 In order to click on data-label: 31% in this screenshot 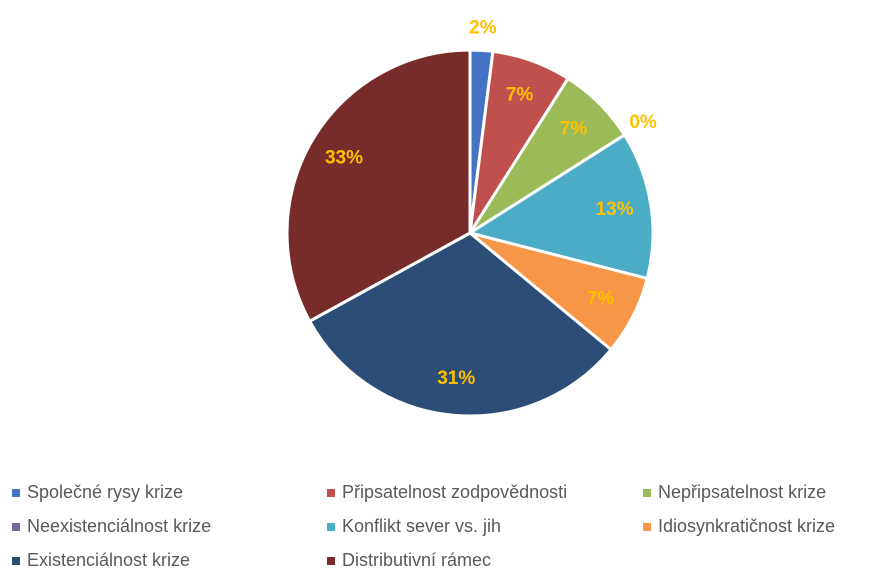, I will do `click(456, 378)`.